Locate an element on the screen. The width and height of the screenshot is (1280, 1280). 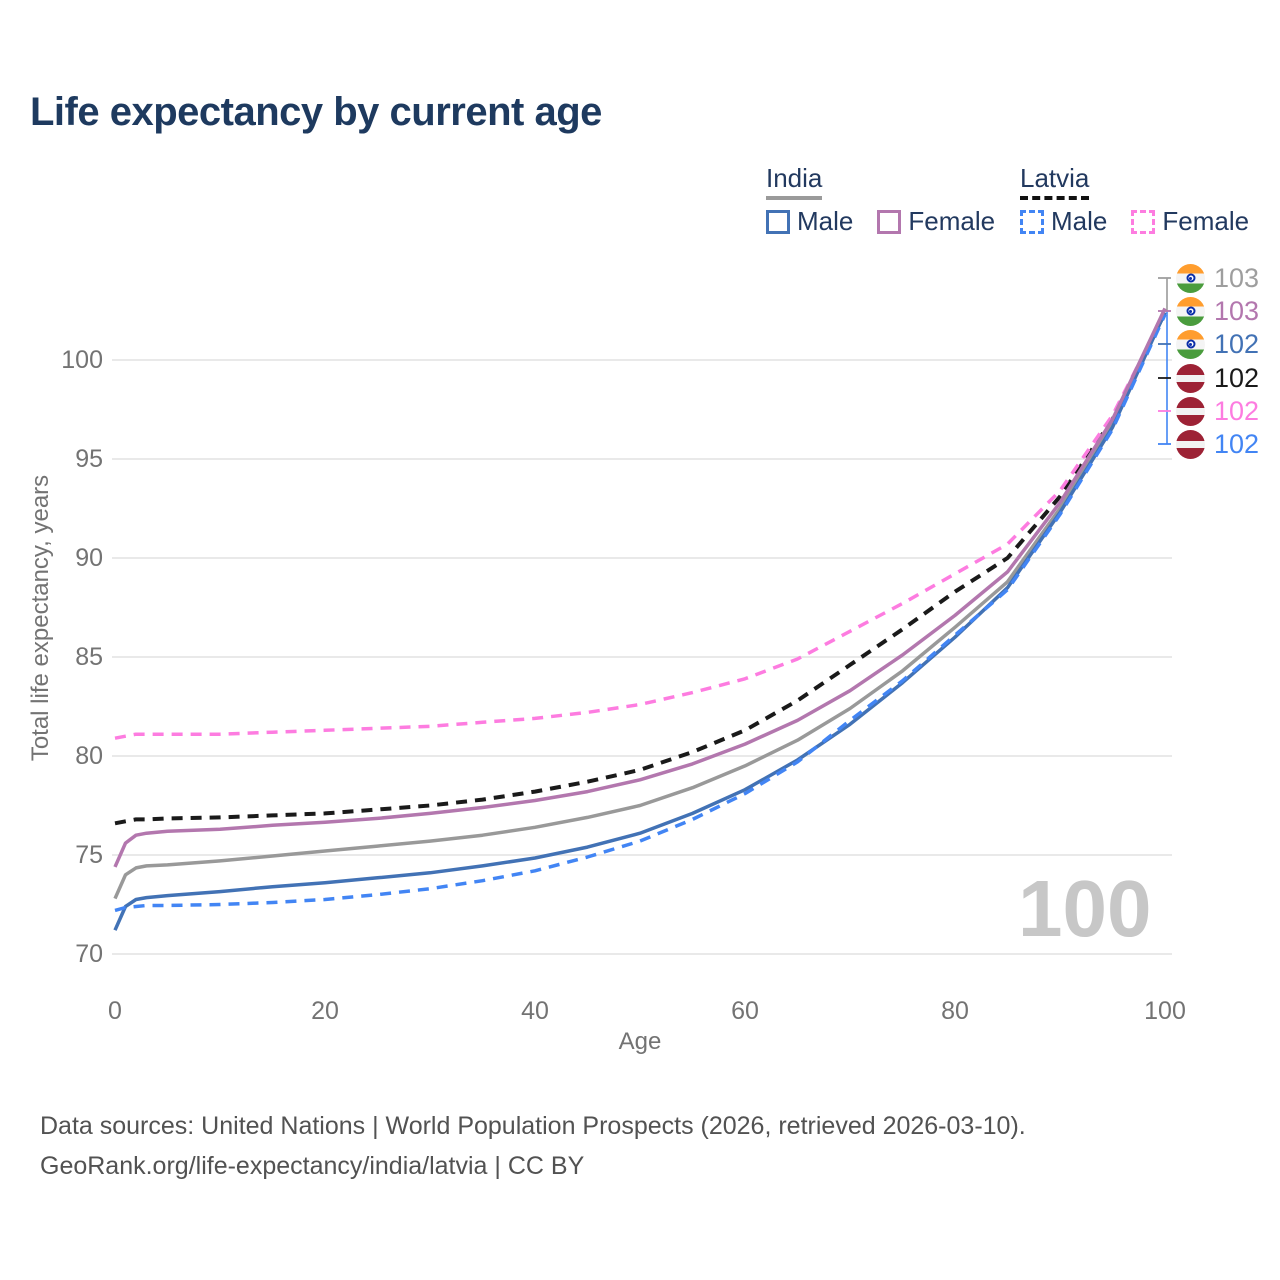
end-label-india-male: 102 is located at coordinates (1217, 344).